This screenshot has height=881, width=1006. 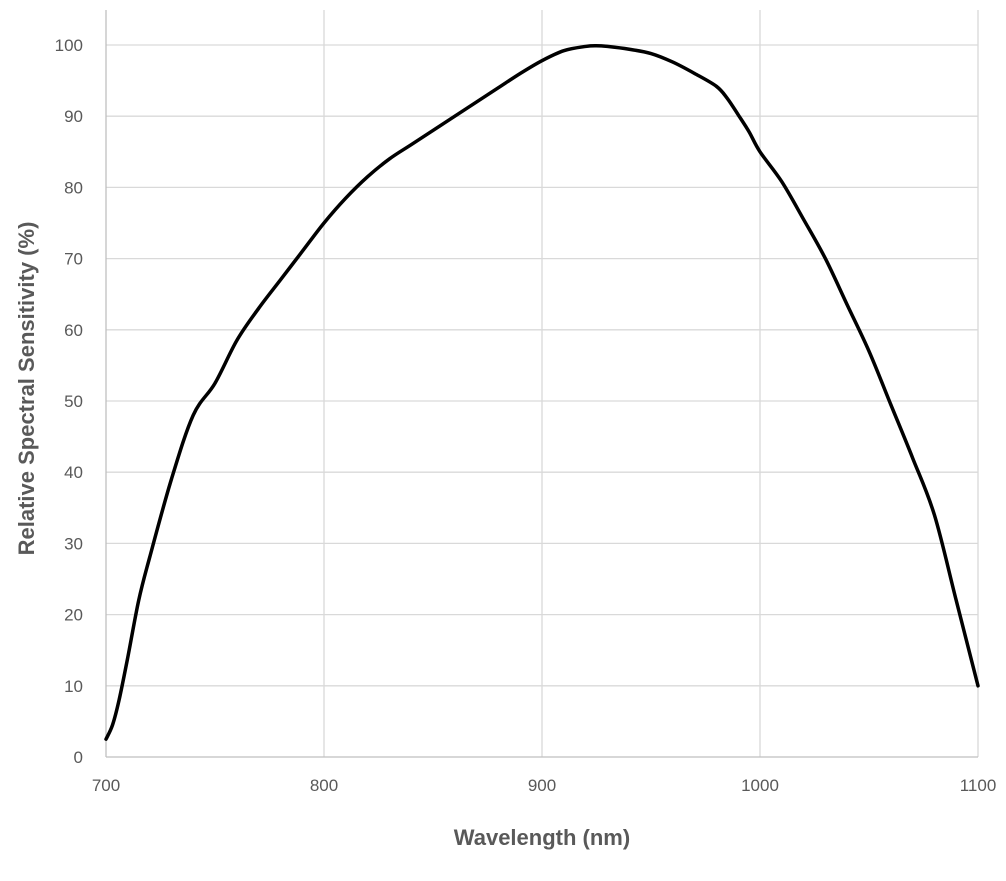 I want to click on y-tick-label: 40, so click(x=73, y=472).